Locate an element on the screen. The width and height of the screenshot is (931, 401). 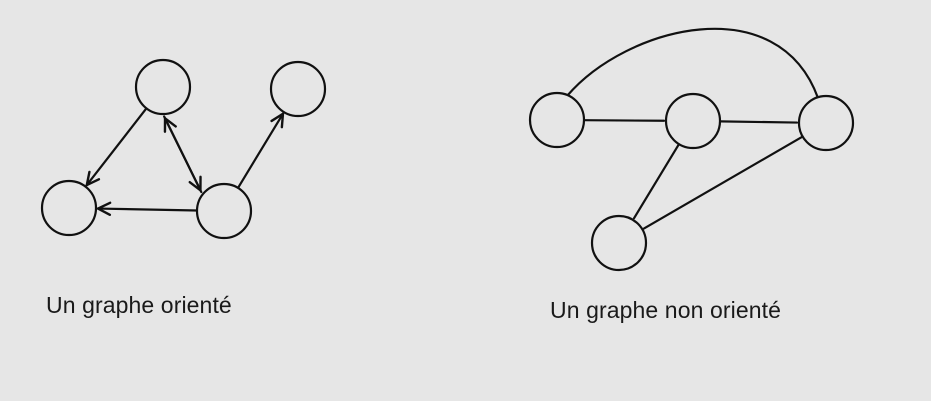
caption-directed-graph: Un graphe orienté is located at coordinates (139, 305).